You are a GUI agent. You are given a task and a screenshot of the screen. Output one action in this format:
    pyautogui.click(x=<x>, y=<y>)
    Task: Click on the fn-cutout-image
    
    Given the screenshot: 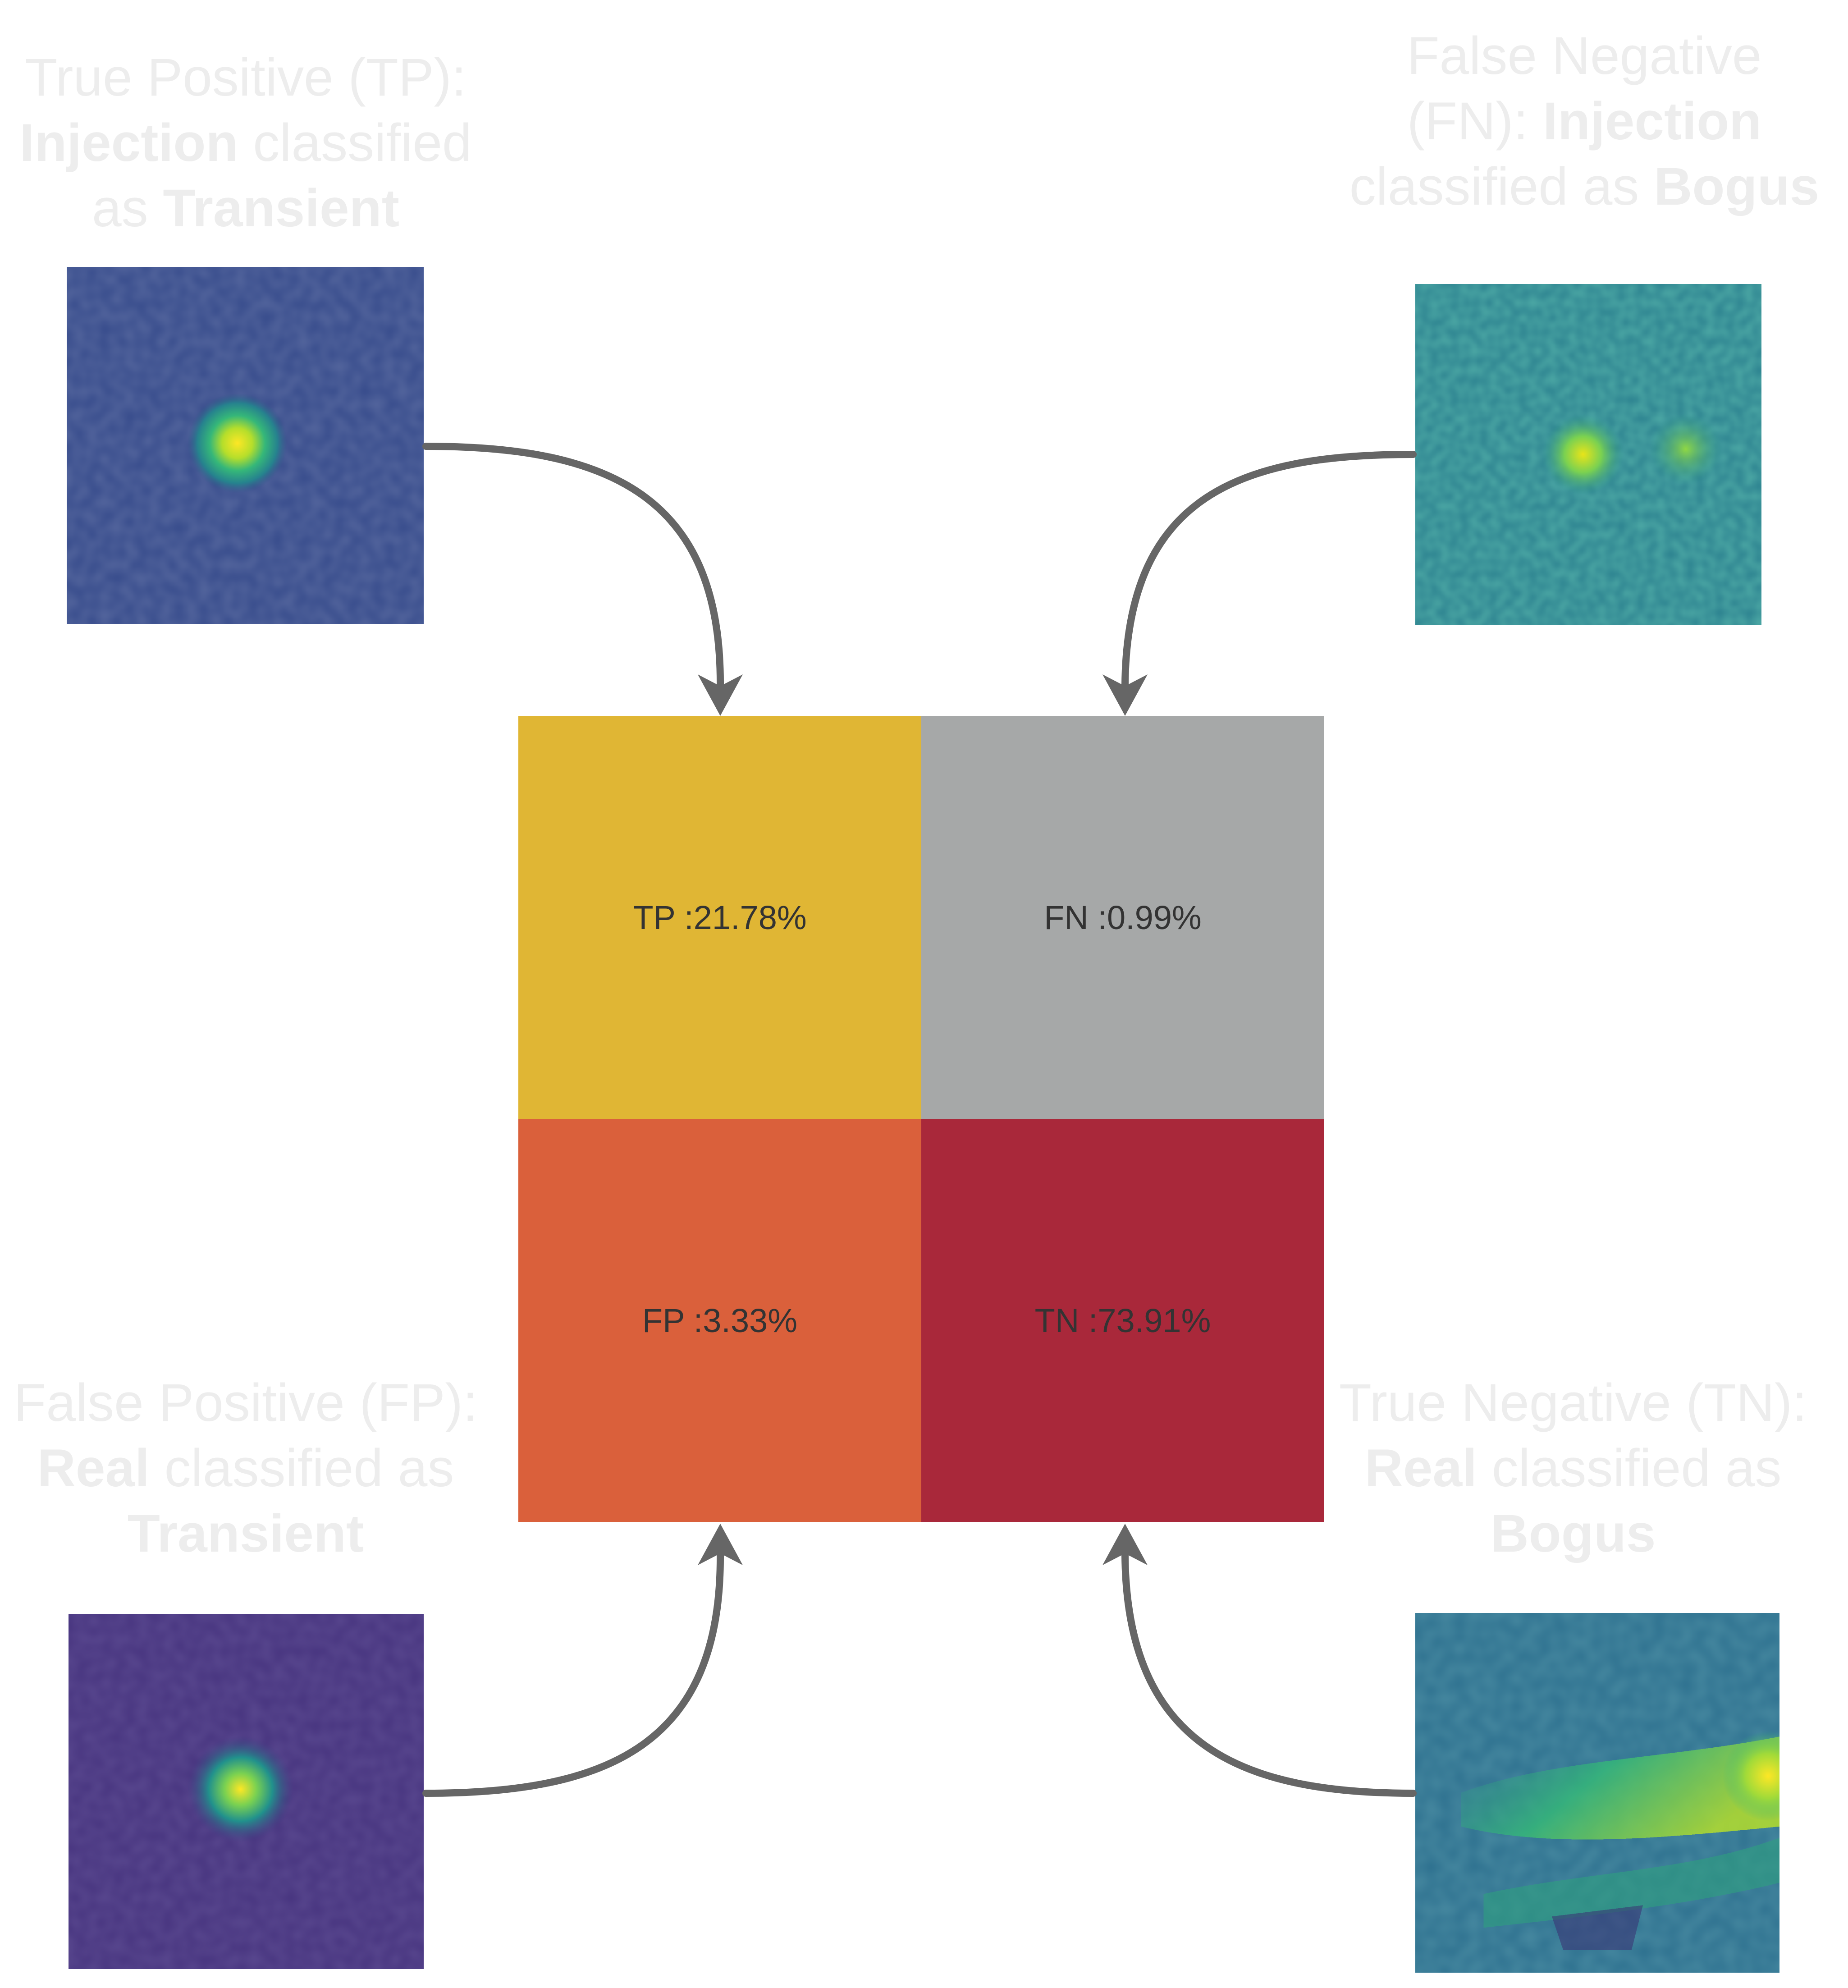 What is the action you would take?
    pyautogui.click(x=1588, y=454)
    